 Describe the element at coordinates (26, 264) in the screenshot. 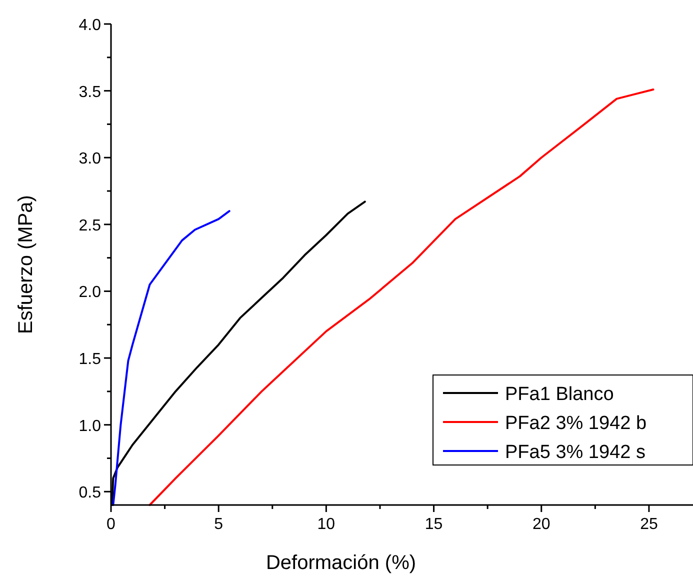

I see `y-axis-title: Esfuerzo (MPa)` at that location.